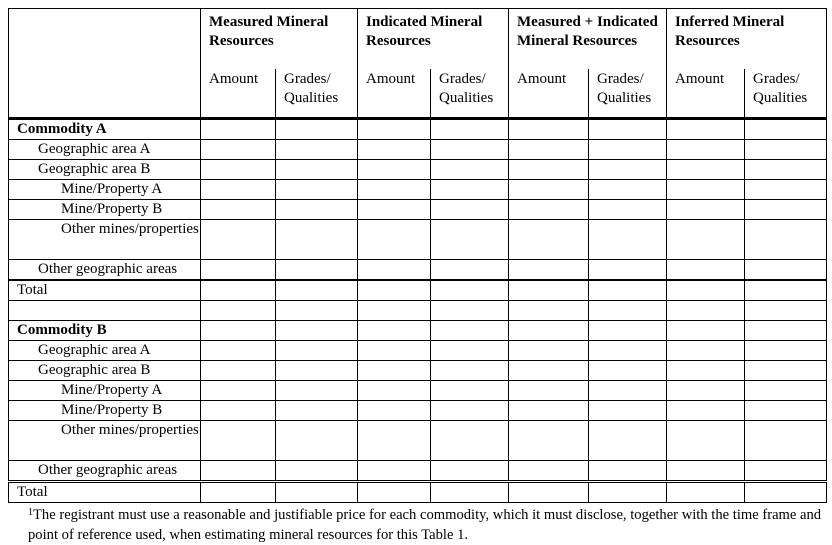 Image resolution: width=832 pixels, height=545 pixels. I want to click on table-row: Mine/Property B, so click(418, 410).